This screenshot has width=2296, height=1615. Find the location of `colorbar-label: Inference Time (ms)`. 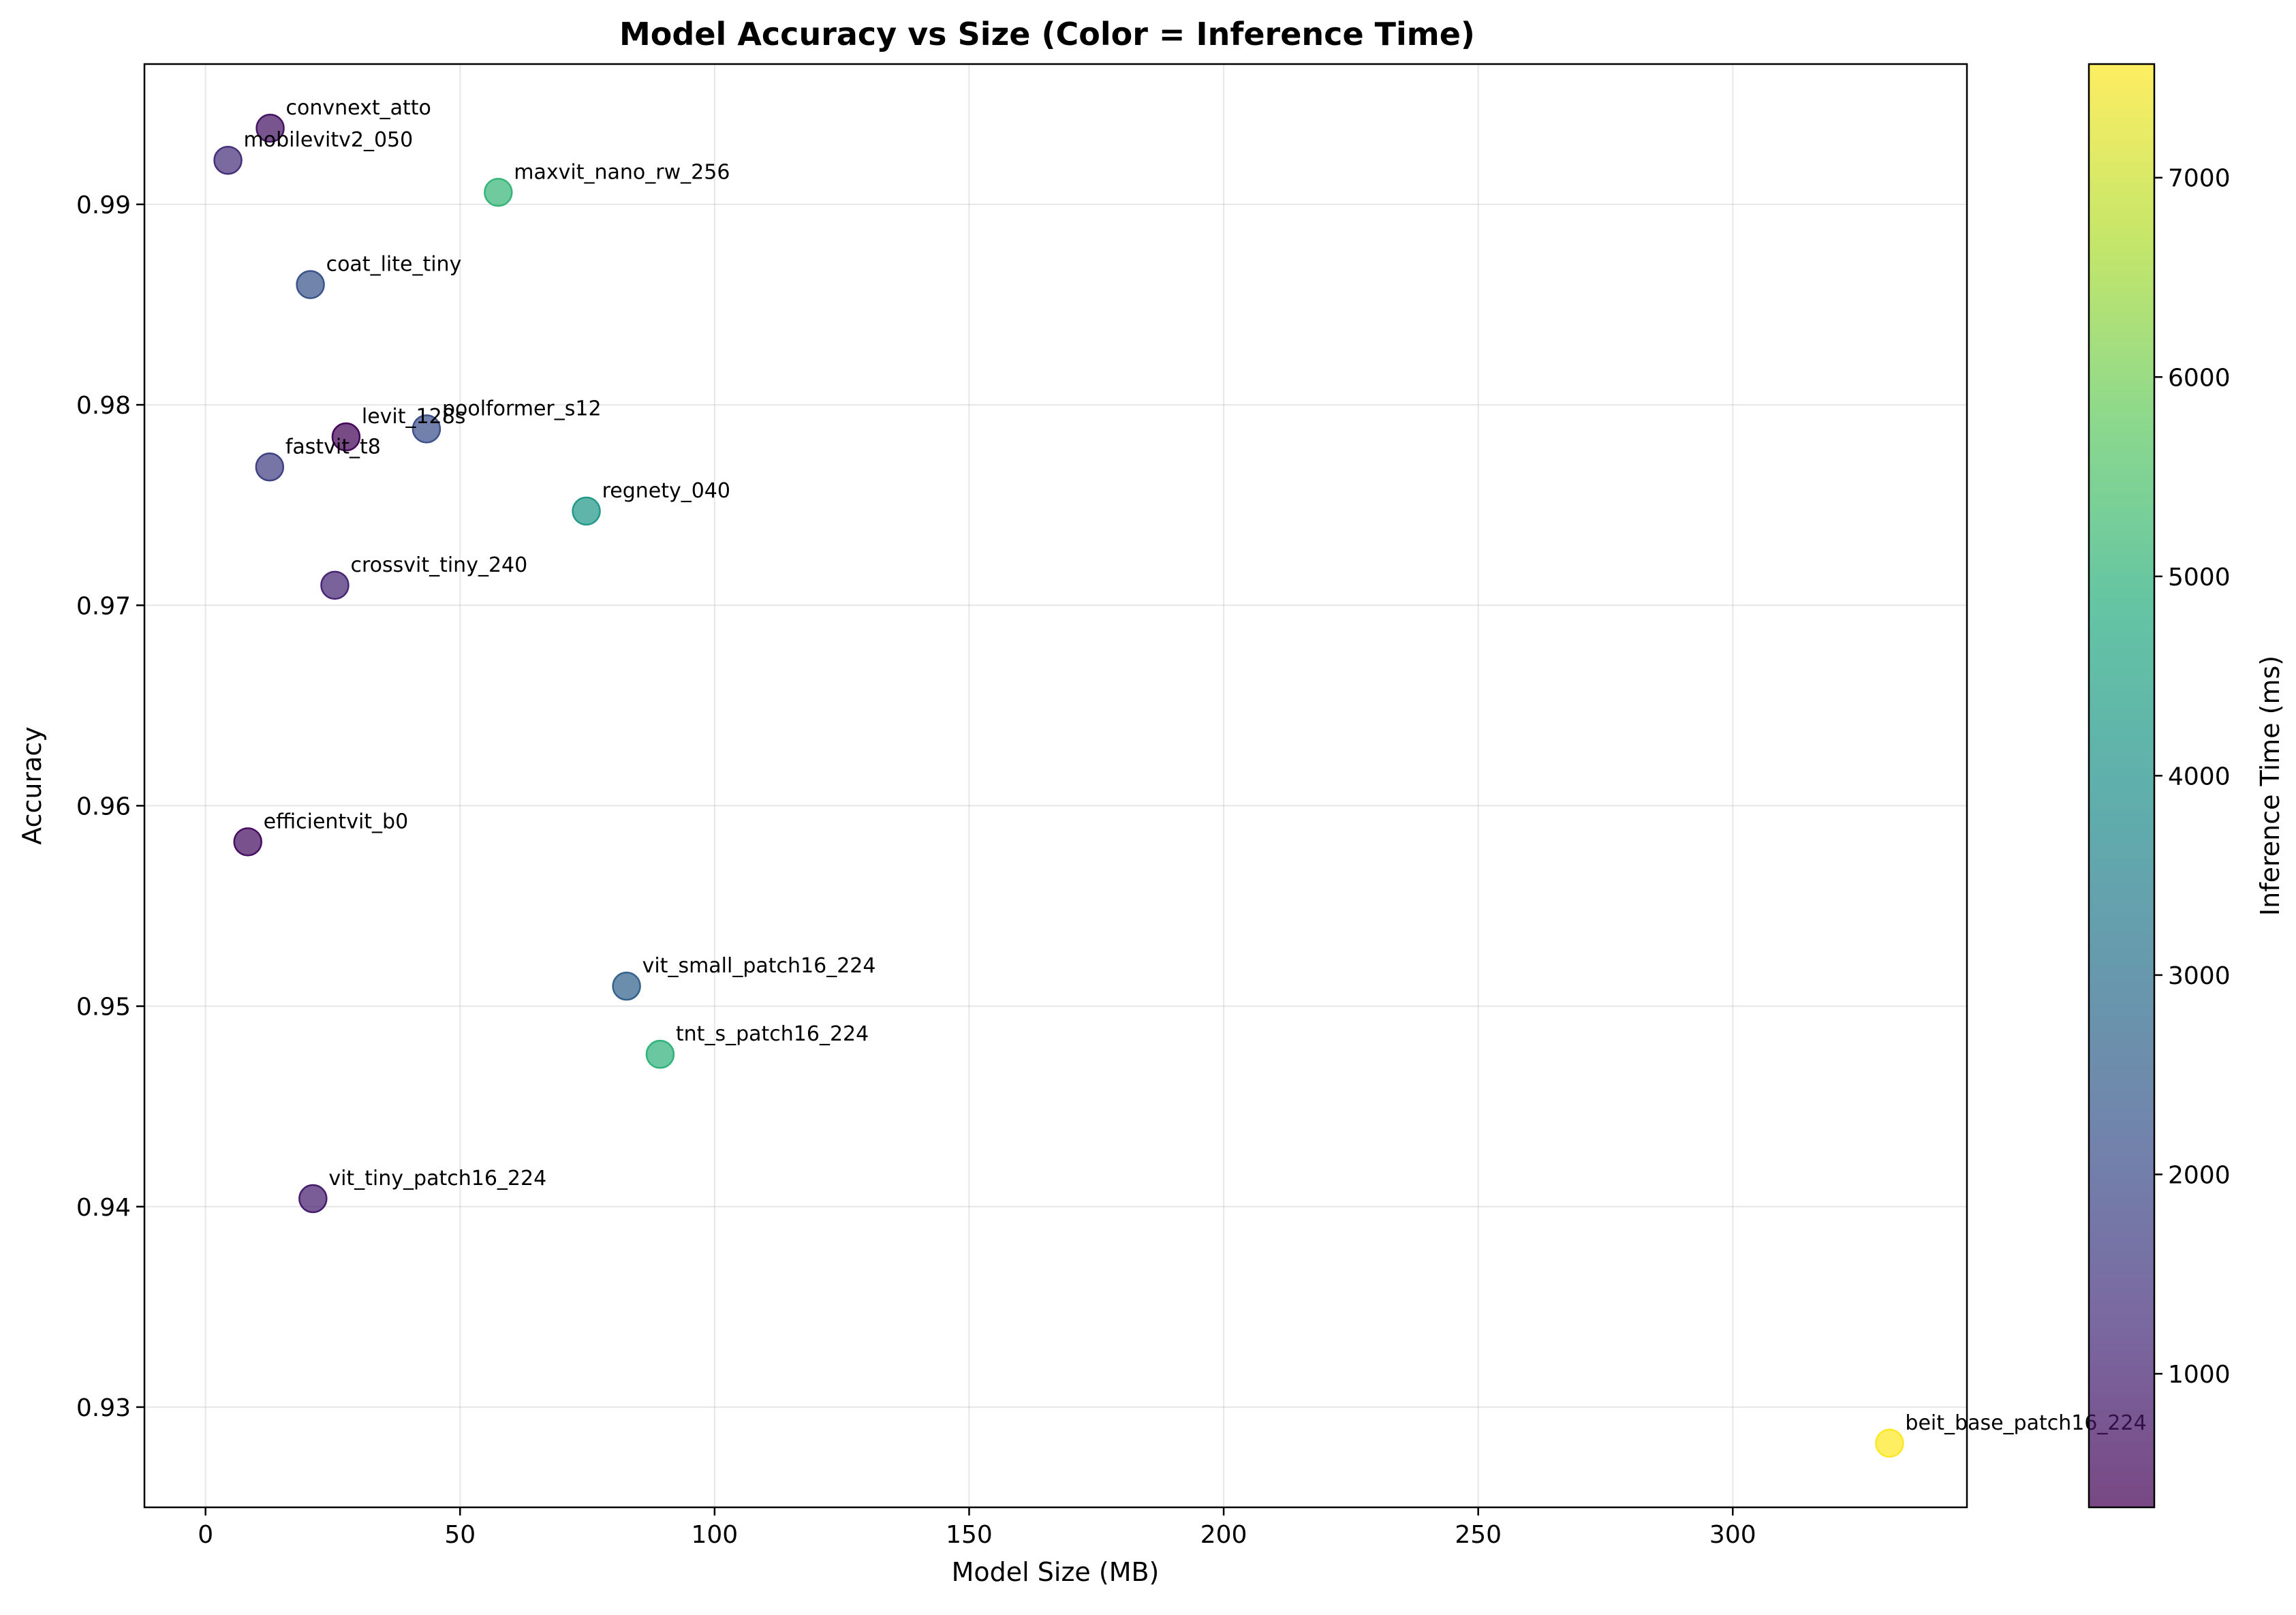

colorbar-label: Inference Time (ms) is located at coordinates (2270, 786).